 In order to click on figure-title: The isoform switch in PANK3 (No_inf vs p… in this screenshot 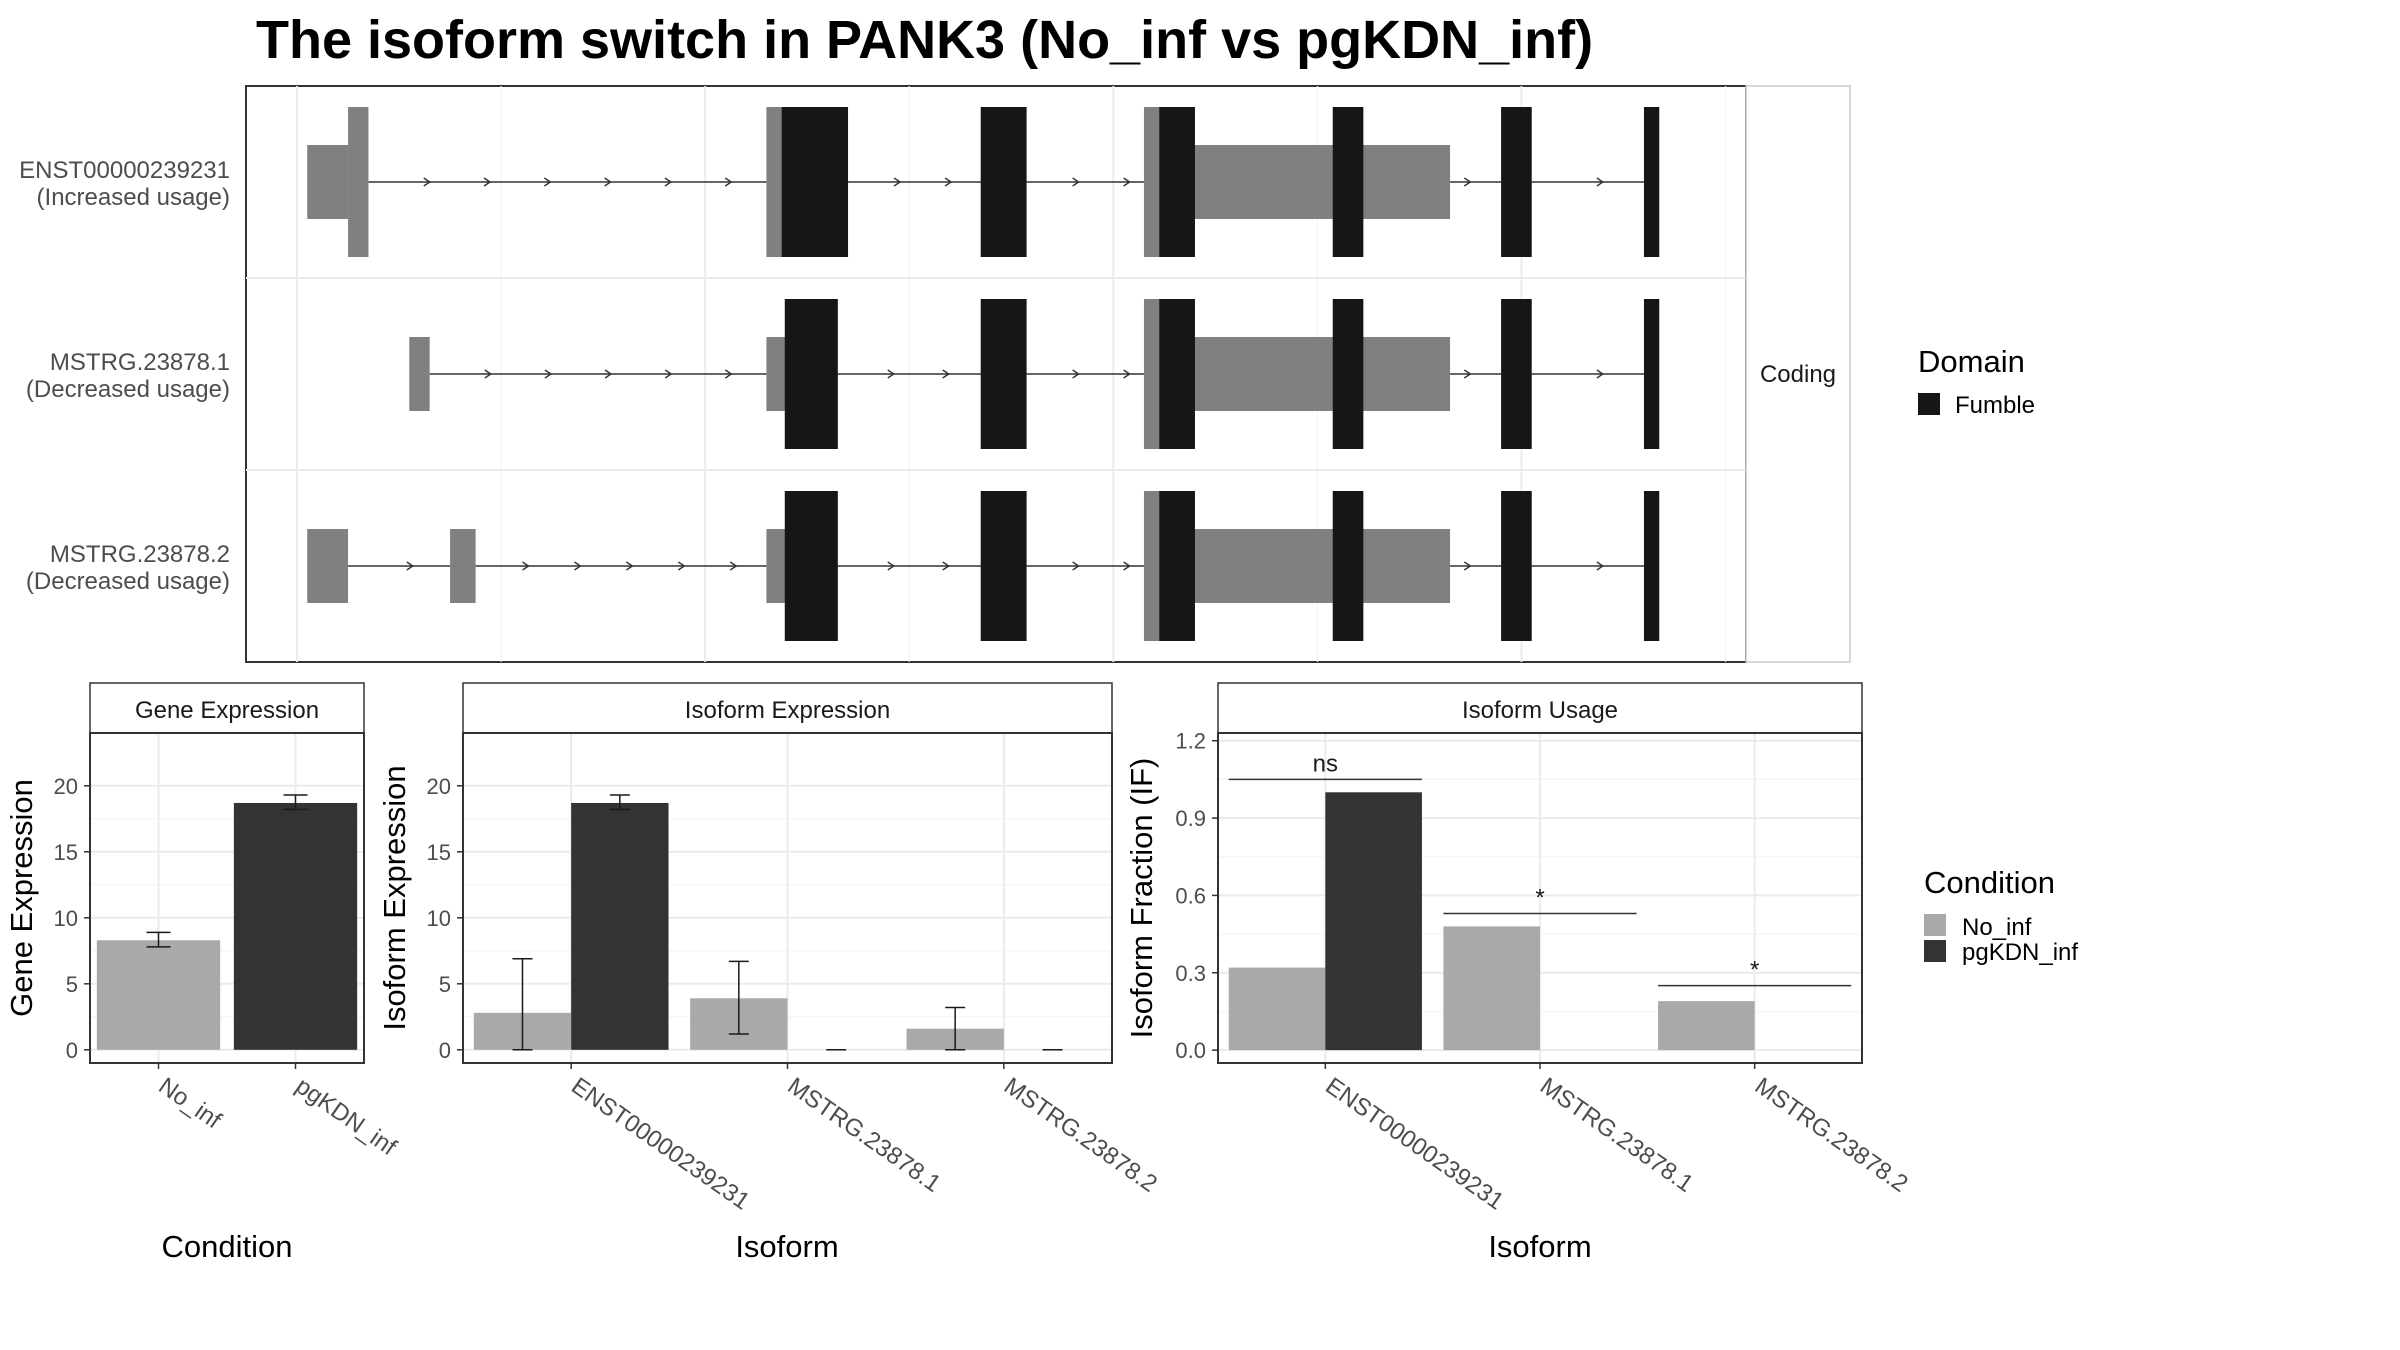, I will do `click(924, 40)`.